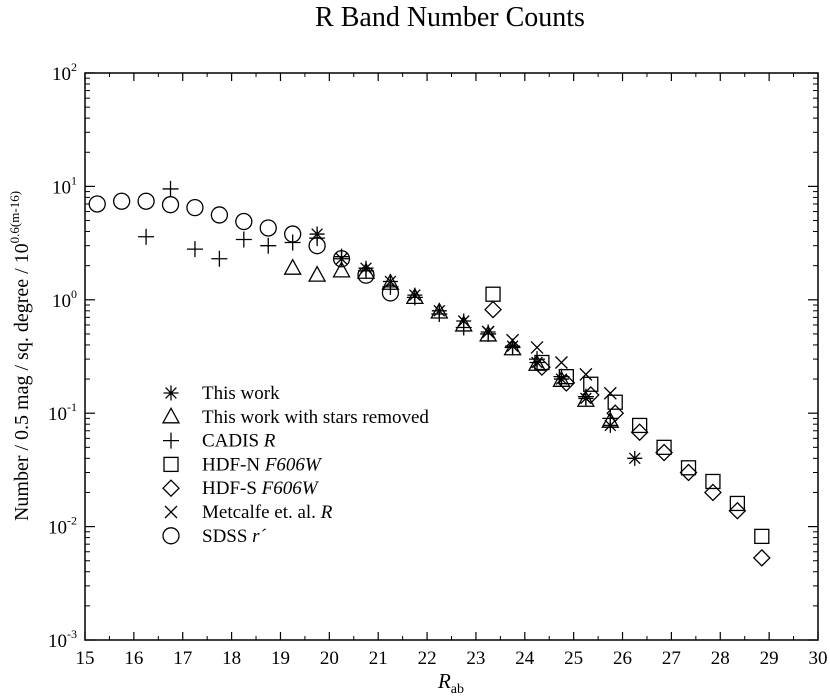 This screenshot has width=830, height=699. I want to click on y-tick-label: 10¹, so click(64, 185).